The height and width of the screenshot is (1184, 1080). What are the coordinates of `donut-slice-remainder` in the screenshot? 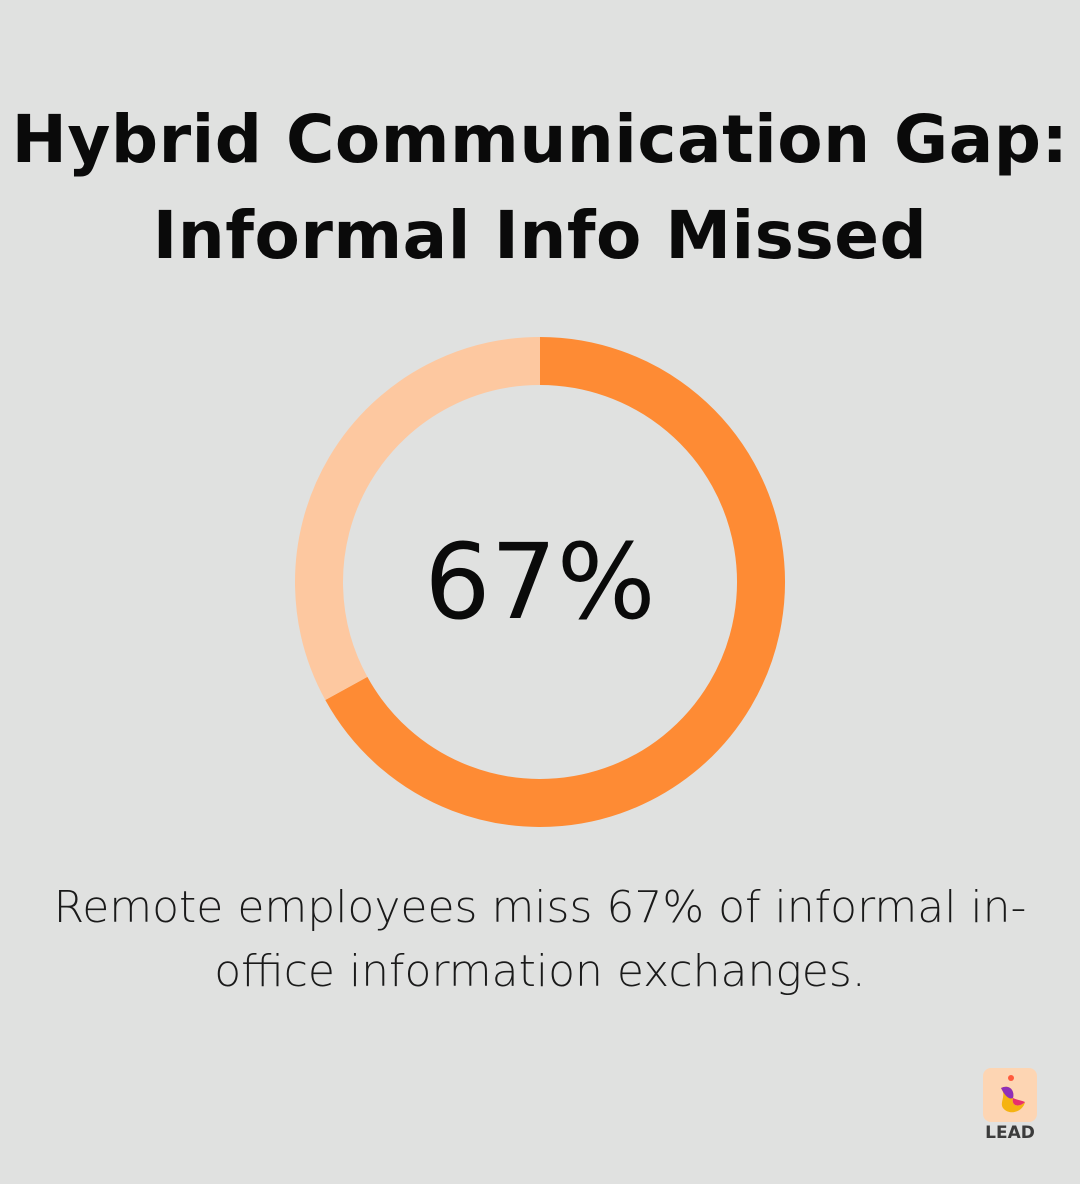 It's located at (418, 519).